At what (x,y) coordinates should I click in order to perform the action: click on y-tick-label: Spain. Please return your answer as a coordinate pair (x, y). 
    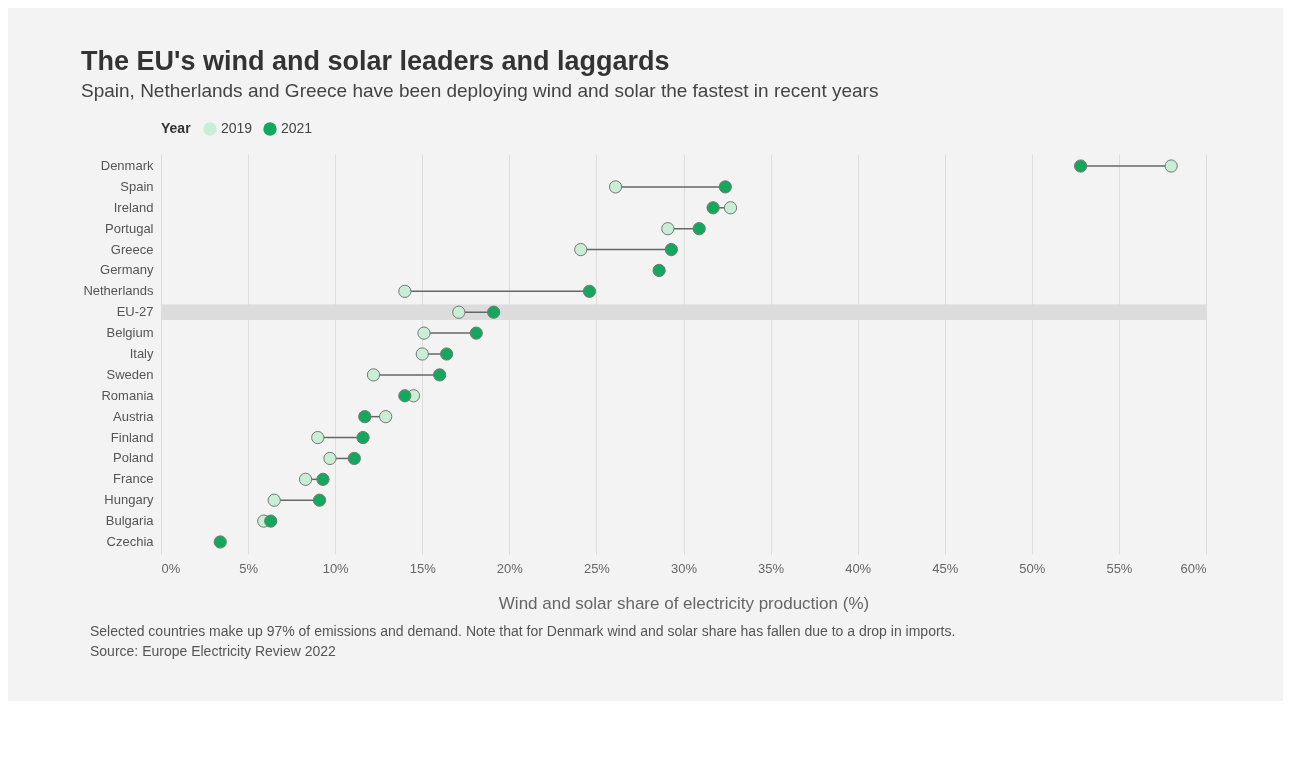
    Looking at the image, I should click on (137, 186).